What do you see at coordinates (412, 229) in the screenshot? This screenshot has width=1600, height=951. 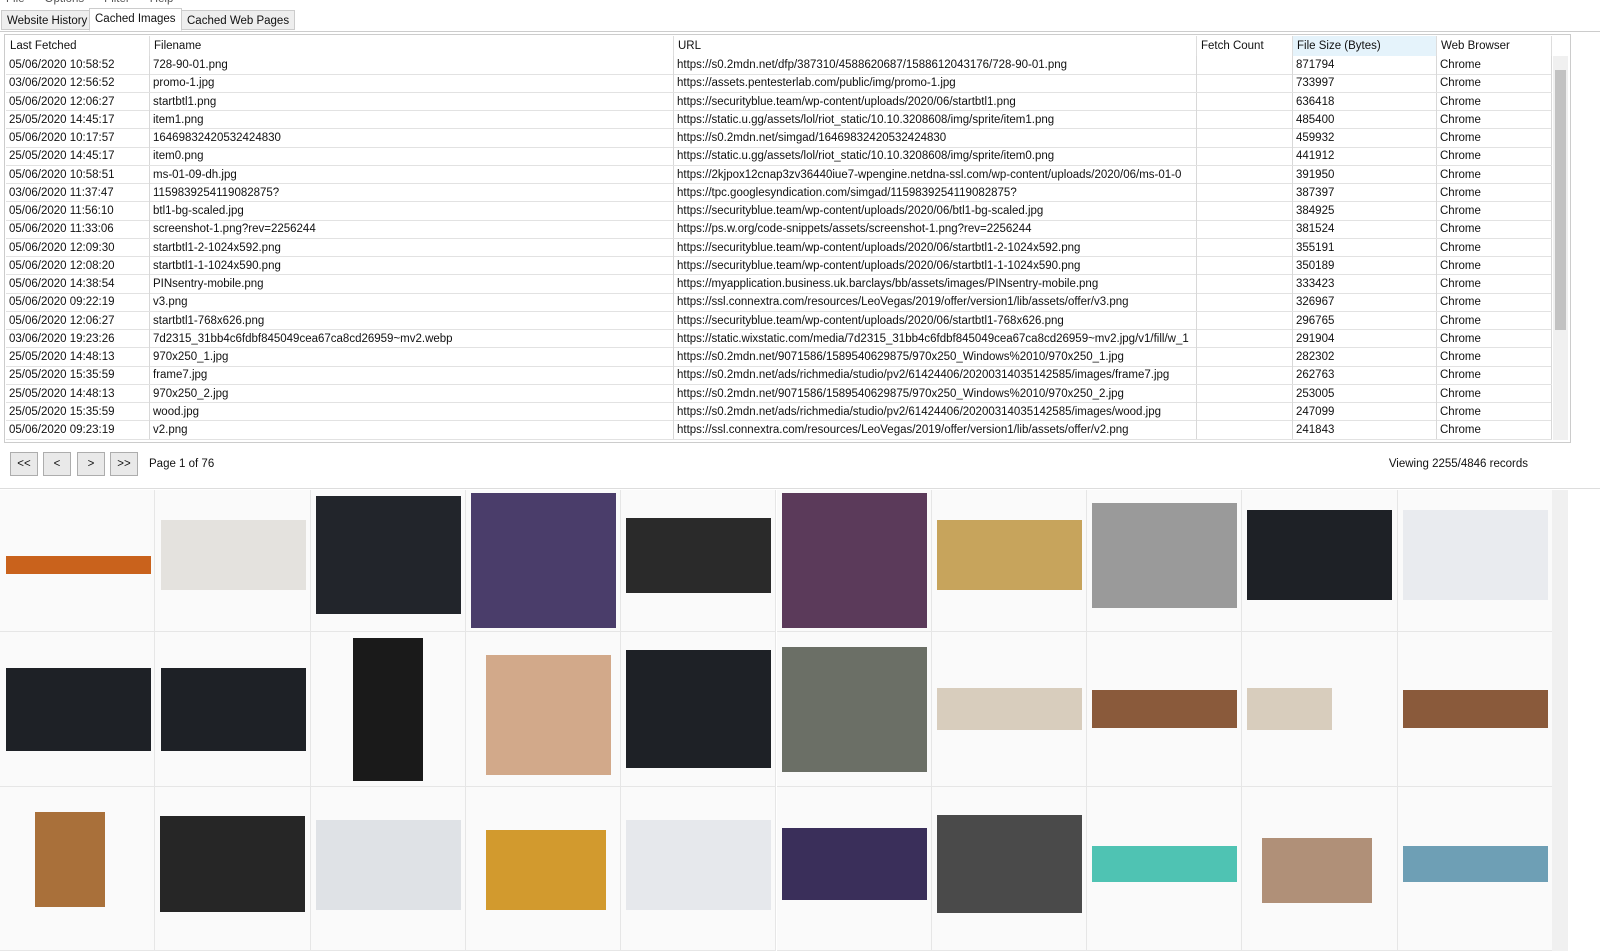 I see `table-cell: screenshot-1.png?rev=2256244` at bounding box center [412, 229].